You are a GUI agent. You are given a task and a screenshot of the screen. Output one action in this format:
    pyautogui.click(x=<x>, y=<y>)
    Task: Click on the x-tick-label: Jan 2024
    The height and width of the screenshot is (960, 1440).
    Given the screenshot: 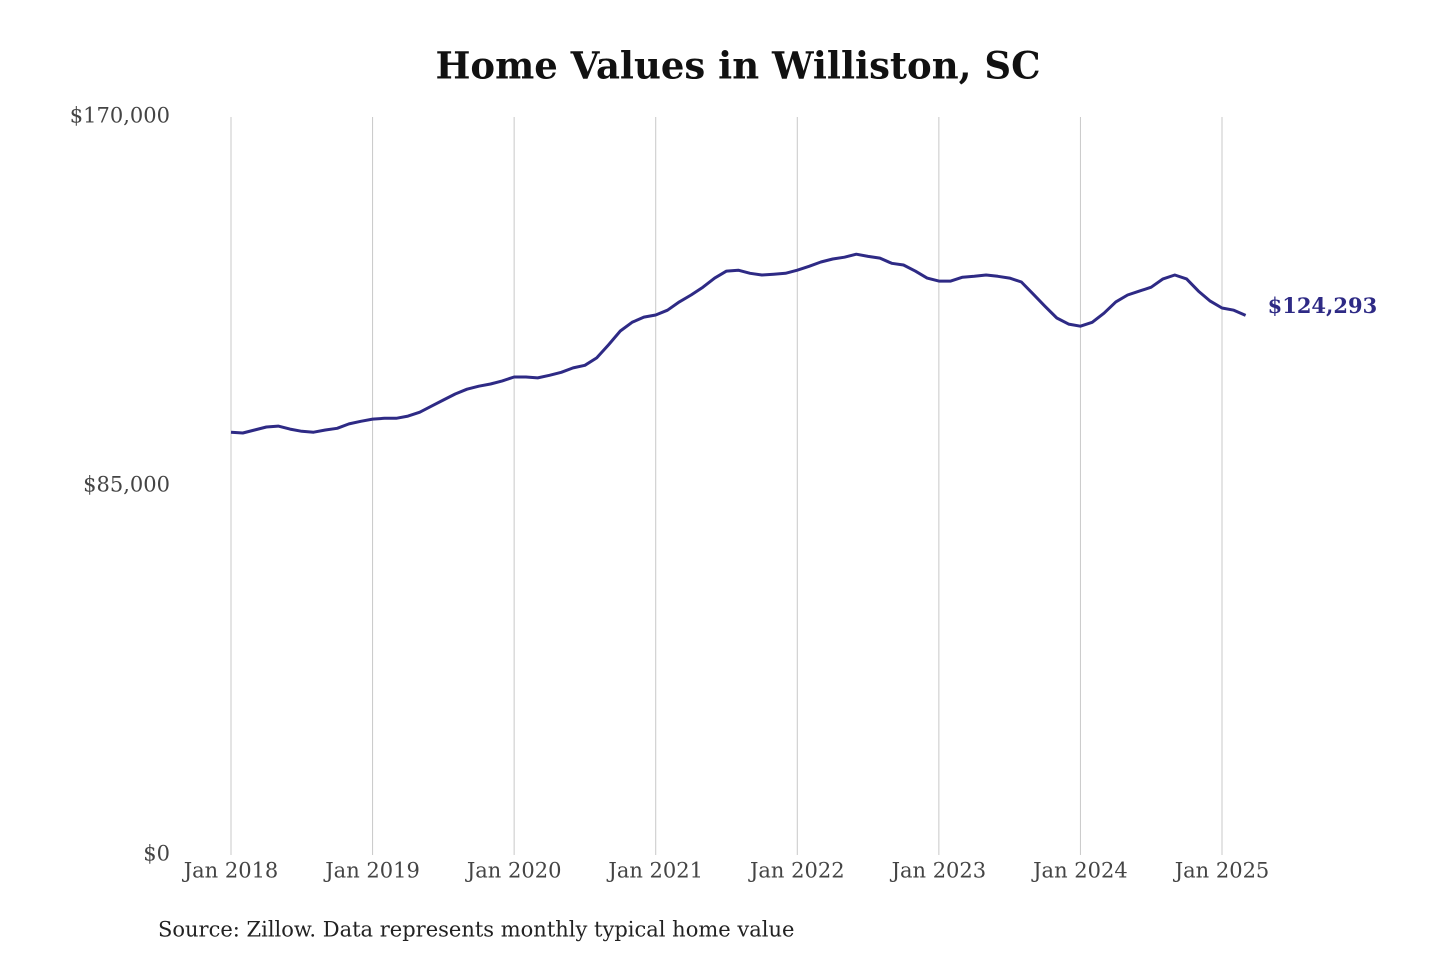 What is the action you would take?
    pyautogui.click(x=1079, y=871)
    